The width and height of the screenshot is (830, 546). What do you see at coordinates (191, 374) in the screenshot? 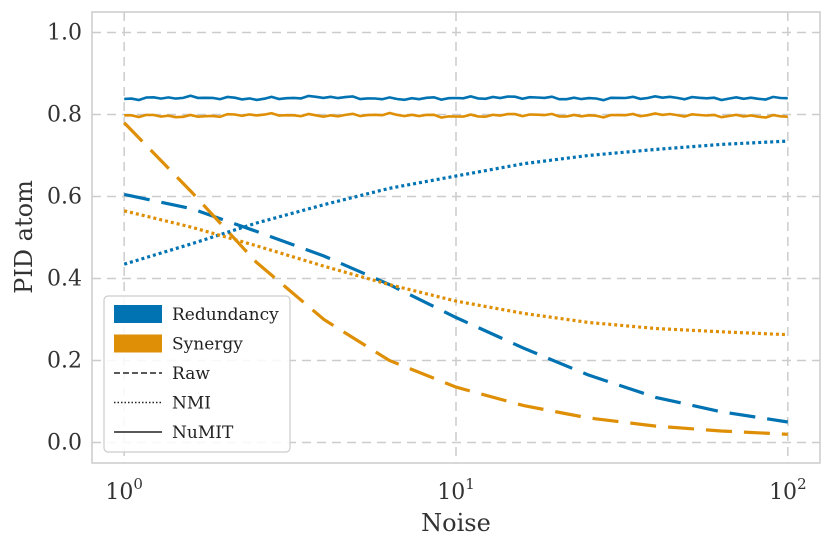
I see `legend-label: Raw` at bounding box center [191, 374].